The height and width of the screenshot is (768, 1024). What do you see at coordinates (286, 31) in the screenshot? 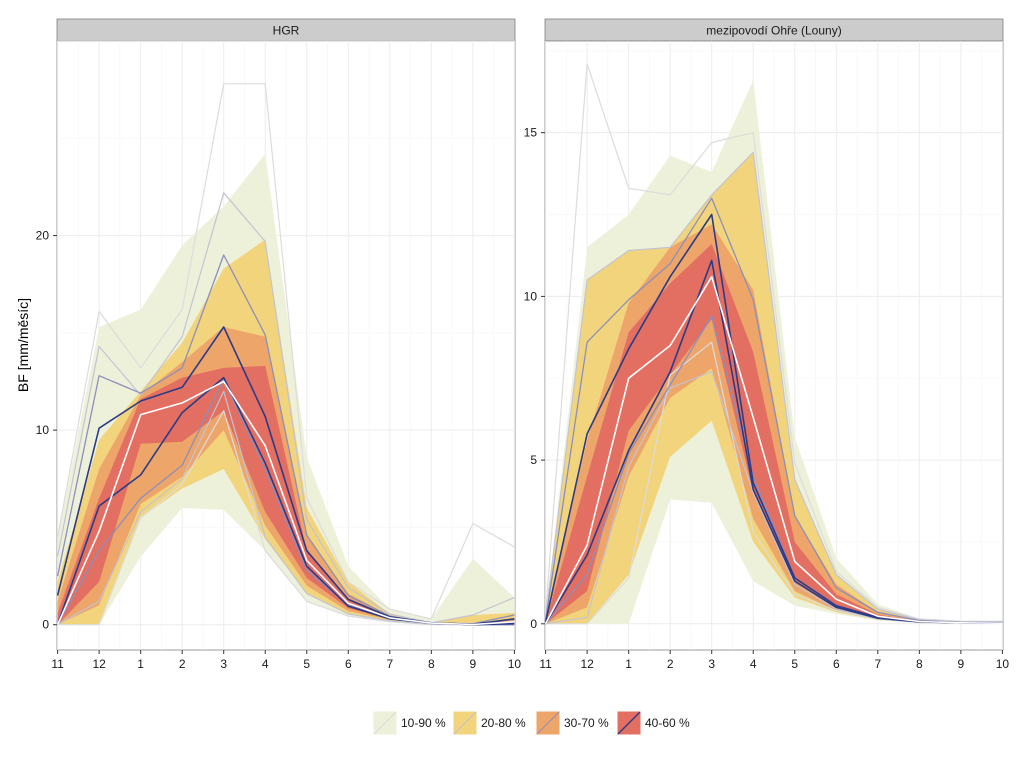
I see `strip-title-hgr: HGR` at bounding box center [286, 31].